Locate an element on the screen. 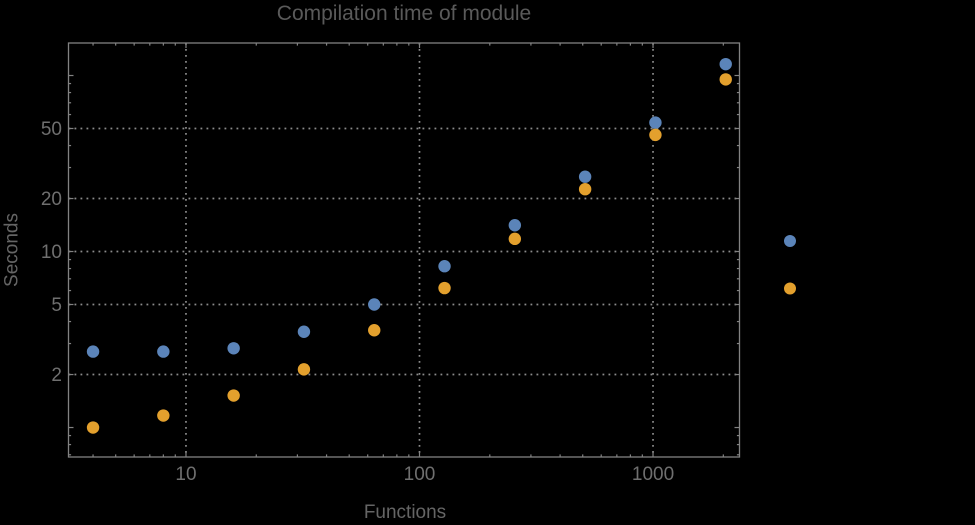 Image resolution: width=975 pixels, height=525 pixels. y-tick-label: 50 is located at coordinates (51, 129).